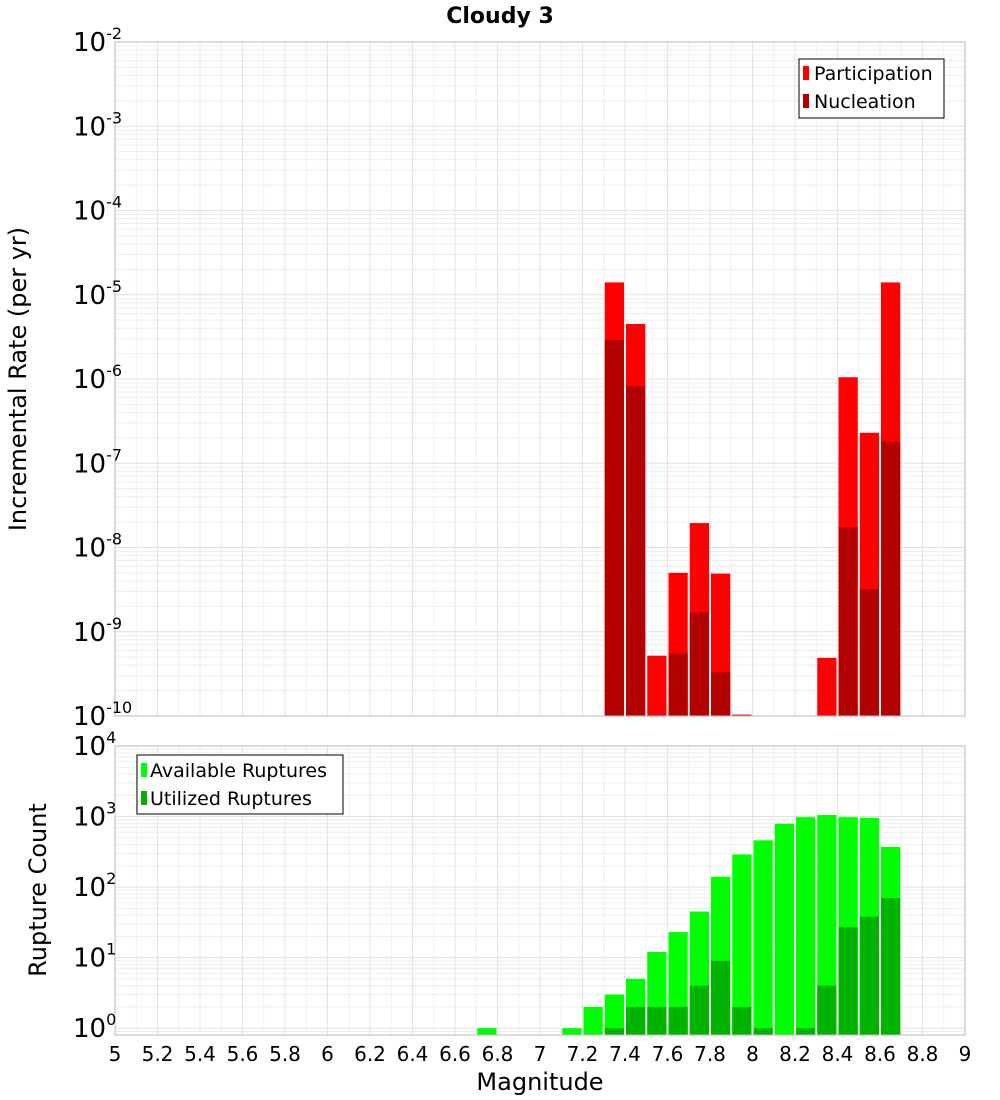  I want to click on x-tick-label: 8.6, so click(880, 1054).